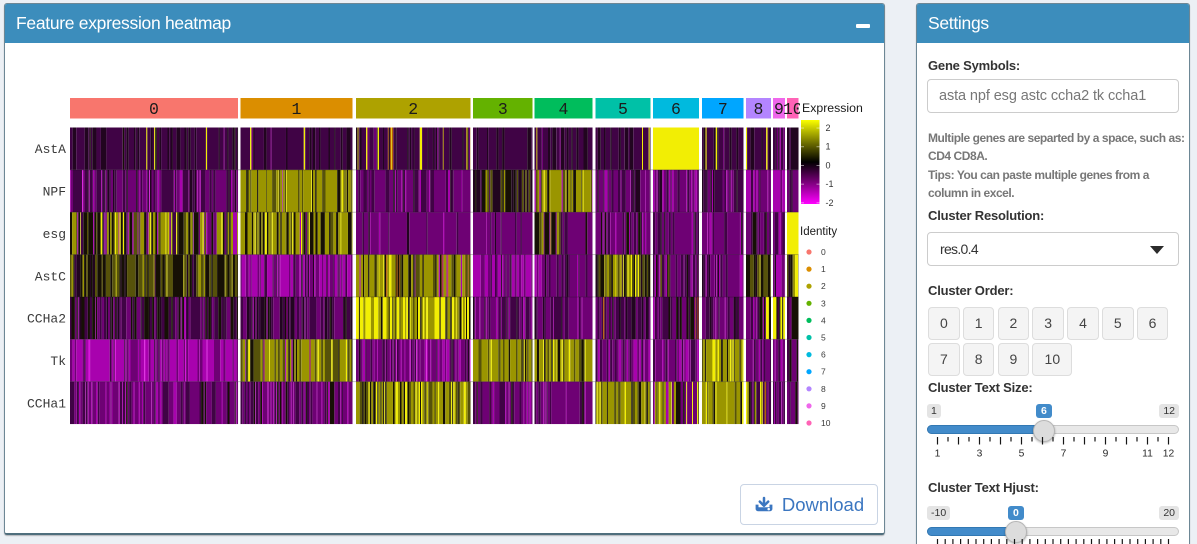 The width and height of the screenshot is (1197, 544). Describe the element at coordinates (50, 149) in the screenshot. I see `svg-text: AstA` at that location.